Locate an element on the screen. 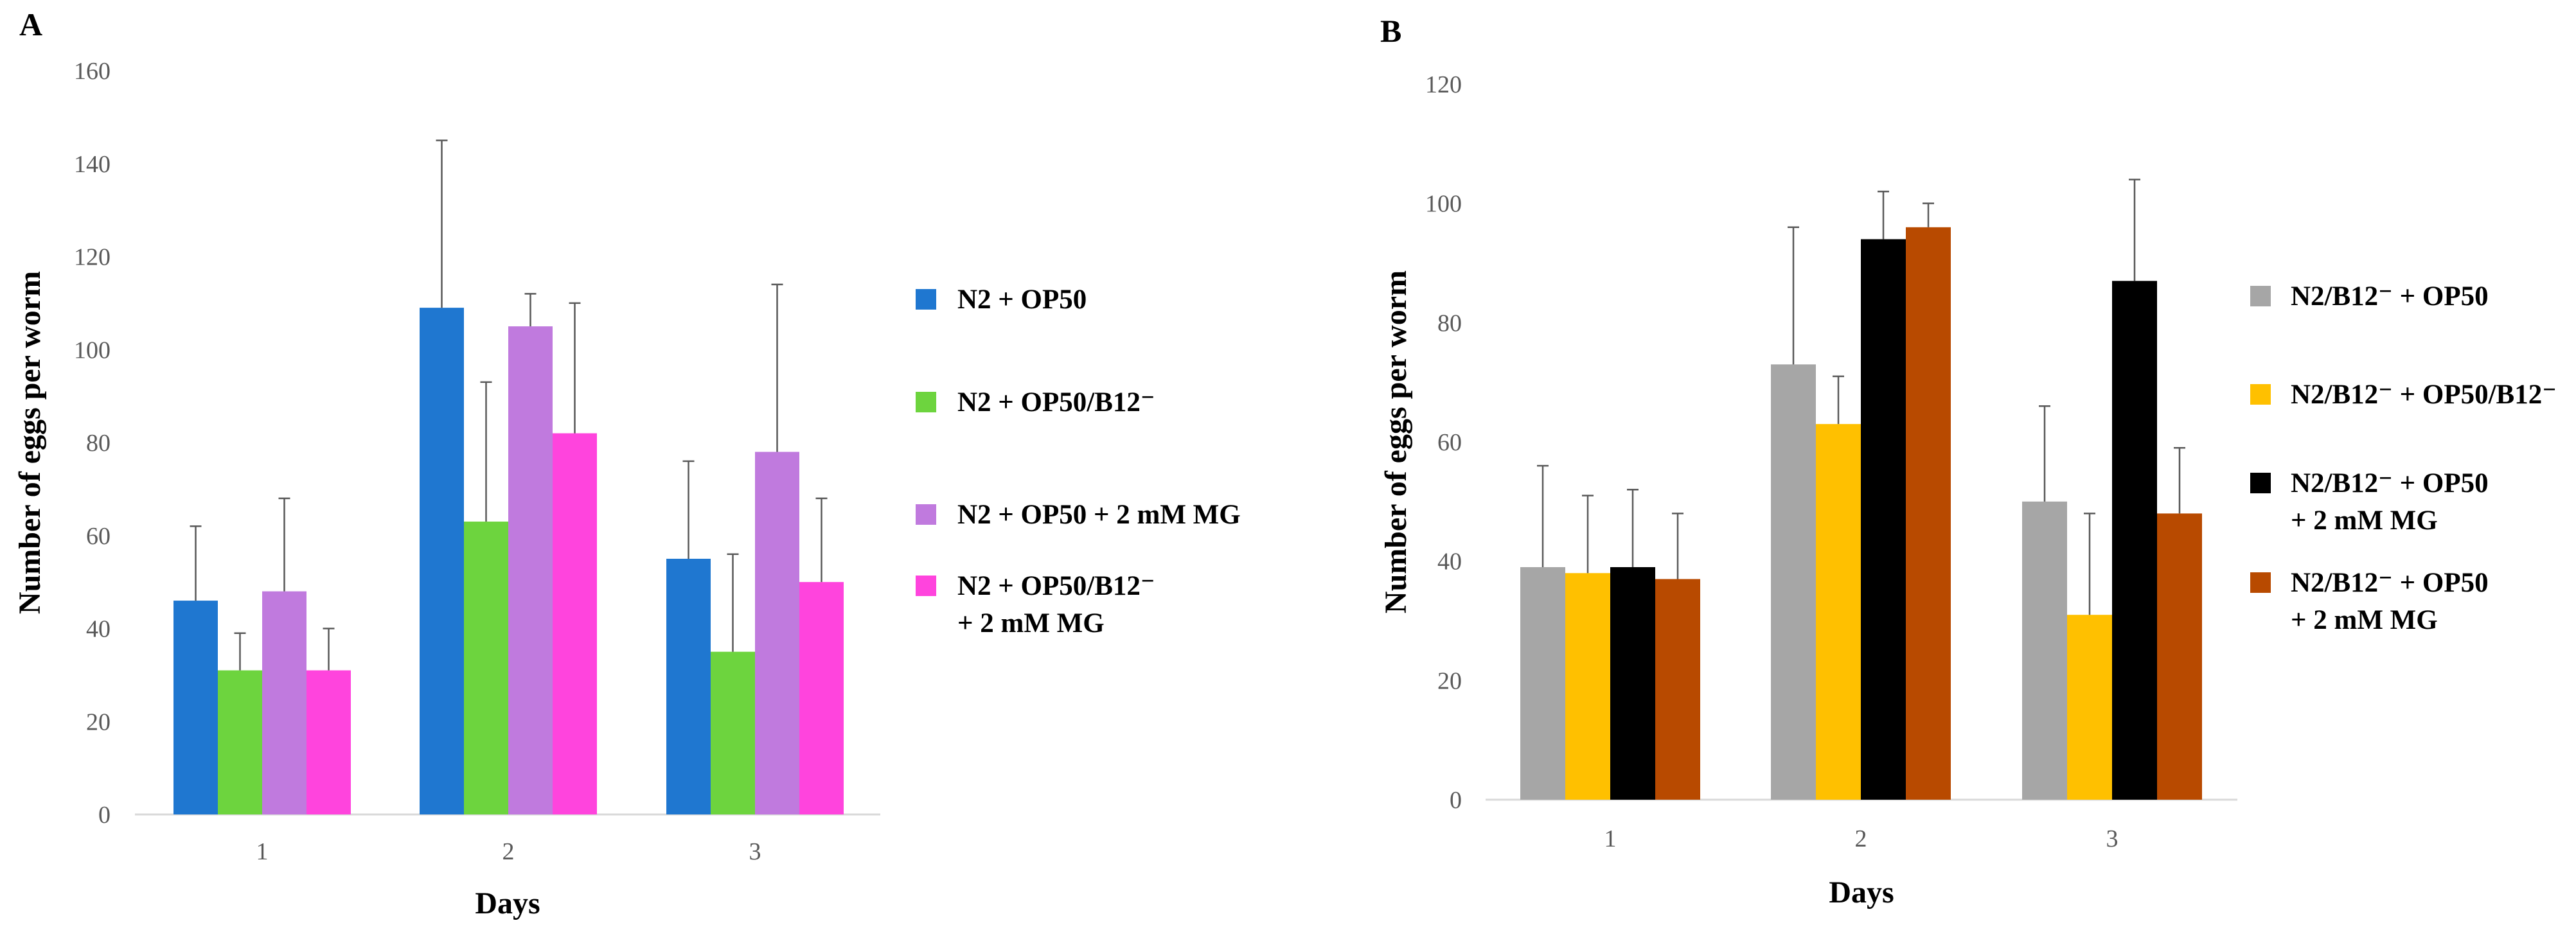 This screenshot has width=2576, height=932. legend-label: N2 + OP50 + 2 mM MG is located at coordinates (1099, 515).